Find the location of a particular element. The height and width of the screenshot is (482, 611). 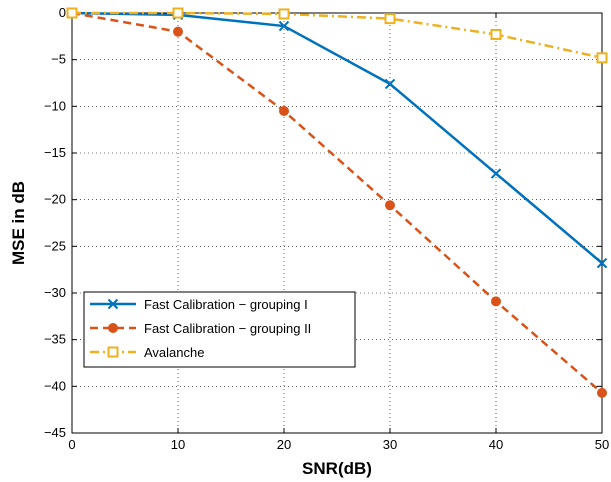

y-tick-label: −40 is located at coordinates (55, 385).